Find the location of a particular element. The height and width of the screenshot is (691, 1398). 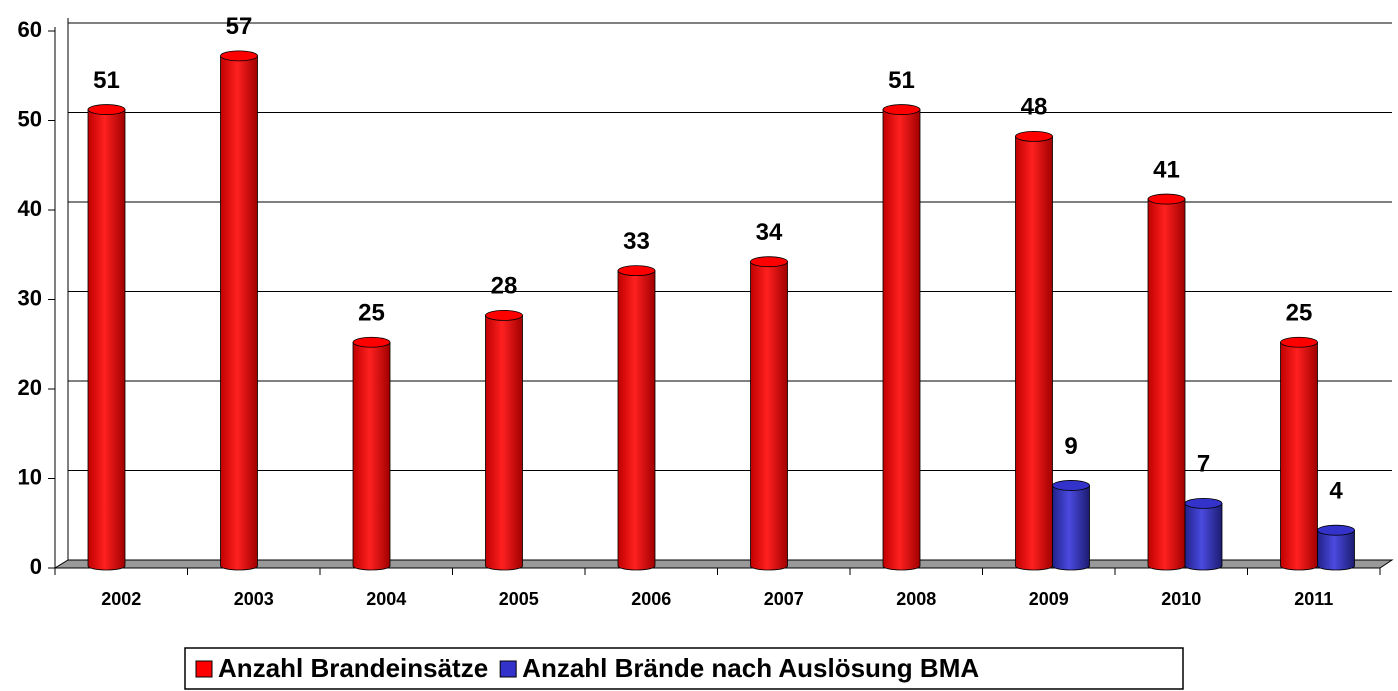

y-tick-label: 40 is located at coordinates (30, 208).